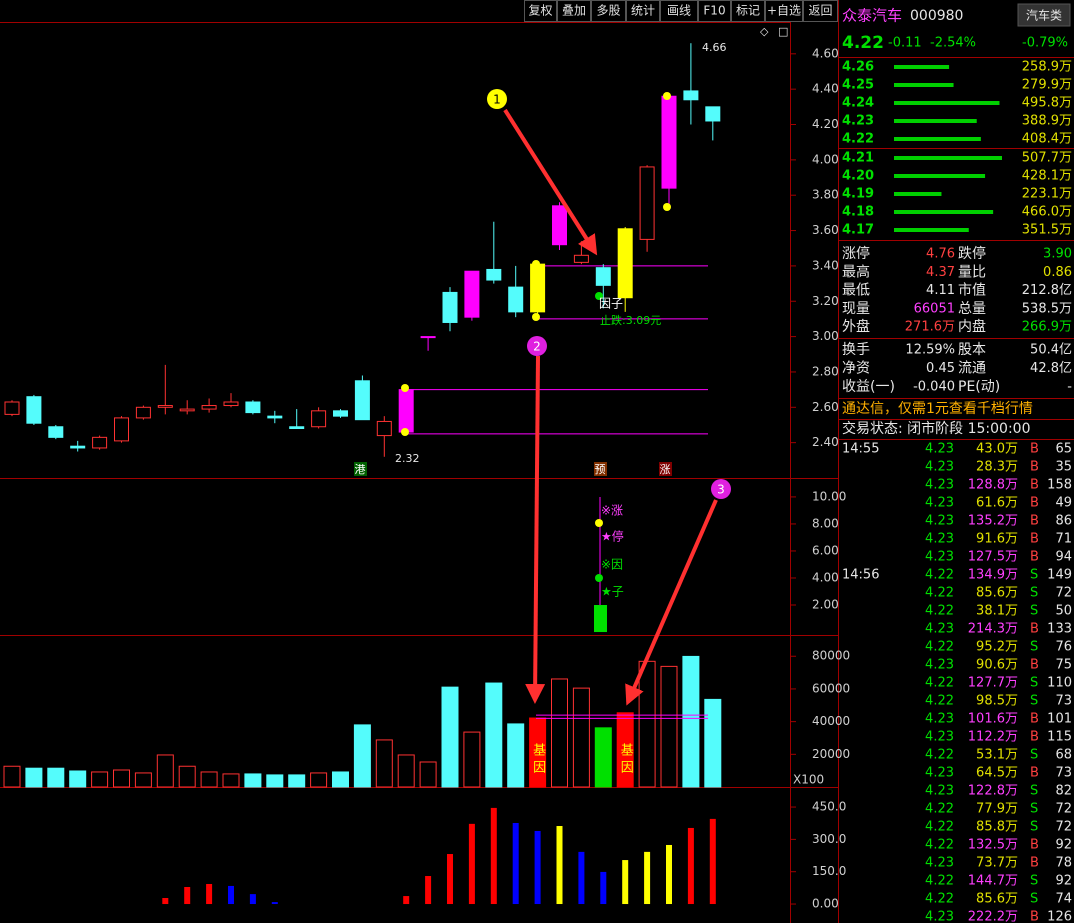 The width and height of the screenshot is (1074, 923). What do you see at coordinates (1063, 881) in the screenshot?
I see `trade-count: 92` at bounding box center [1063, 881].